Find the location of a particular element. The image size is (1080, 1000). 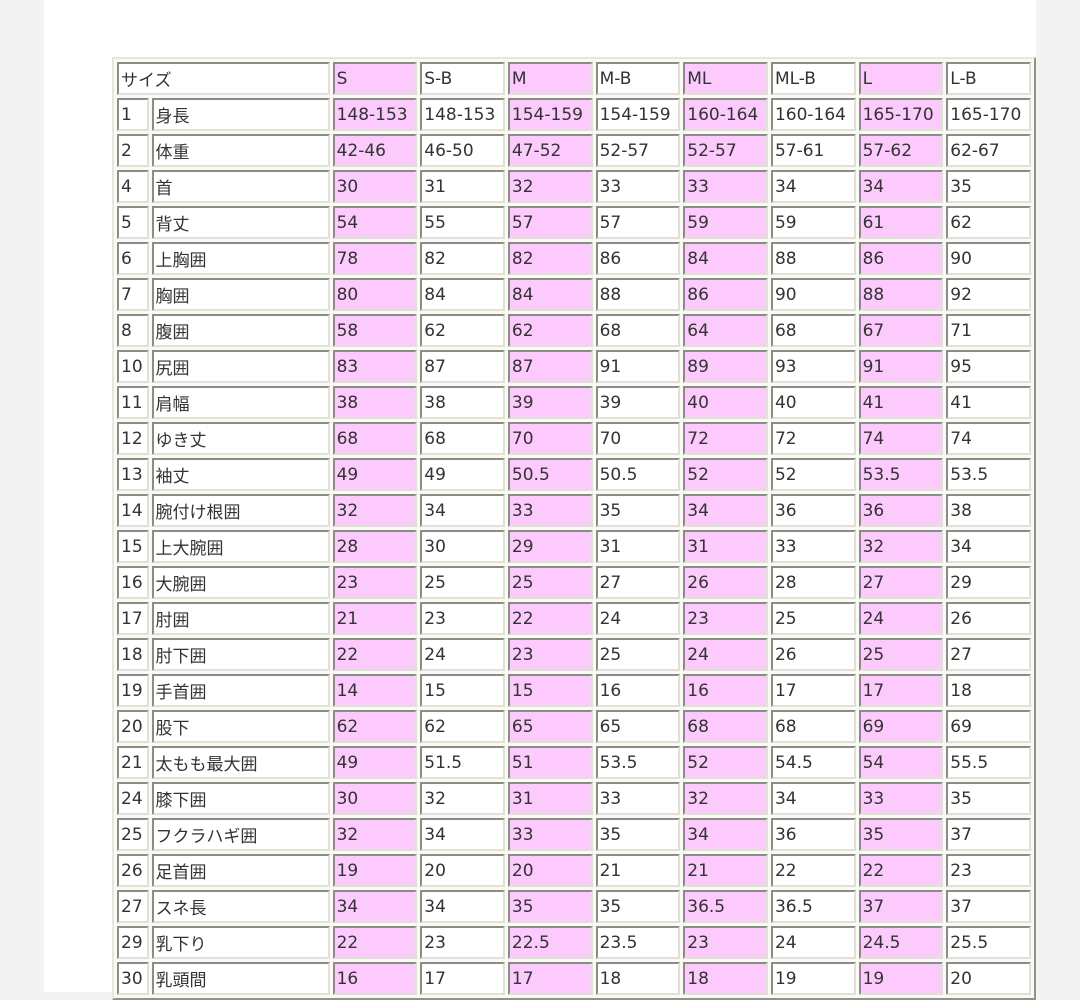

measurement-name: 首 is located at coordinates (240, 186).